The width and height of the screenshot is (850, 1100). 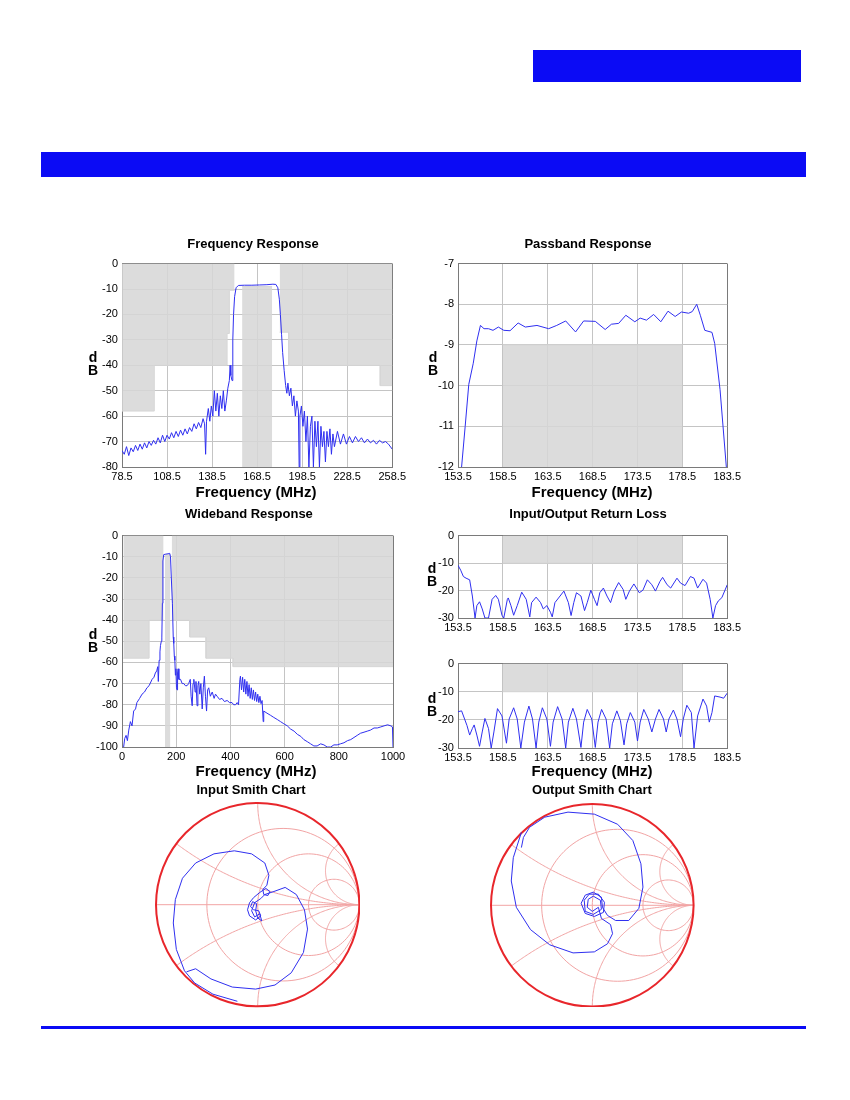 I want to click on y-tick-label: -8, so click(x=448, y=303).